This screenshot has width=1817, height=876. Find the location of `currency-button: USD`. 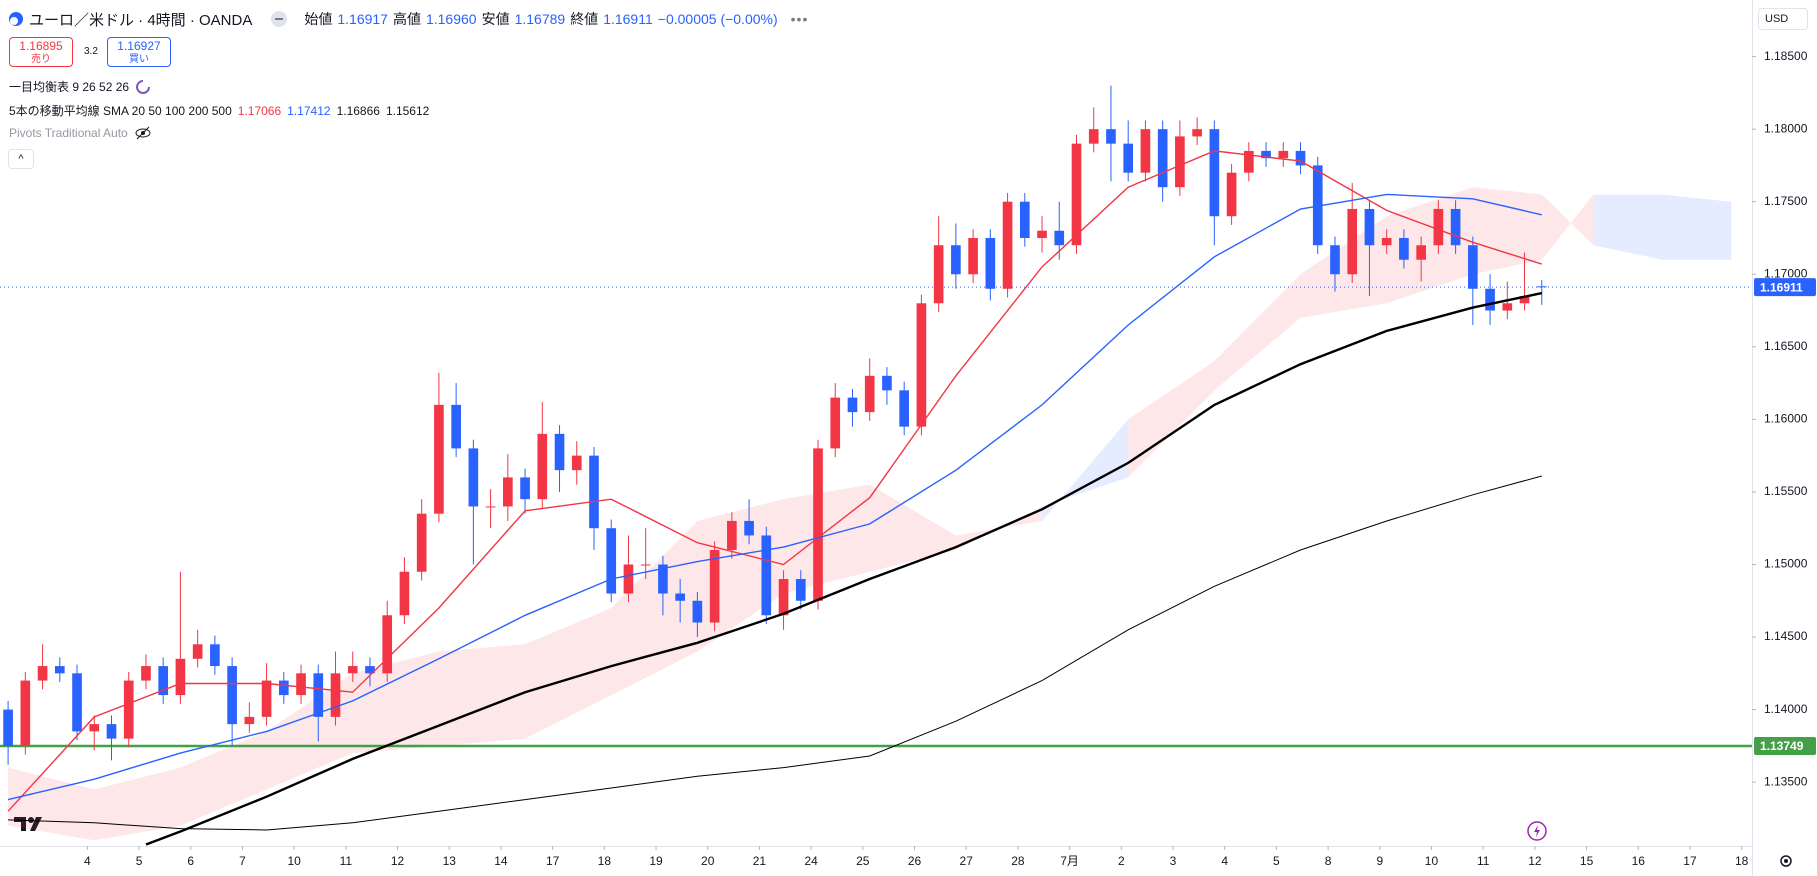

currency-button: USD is located at coordinates (1783, 19).